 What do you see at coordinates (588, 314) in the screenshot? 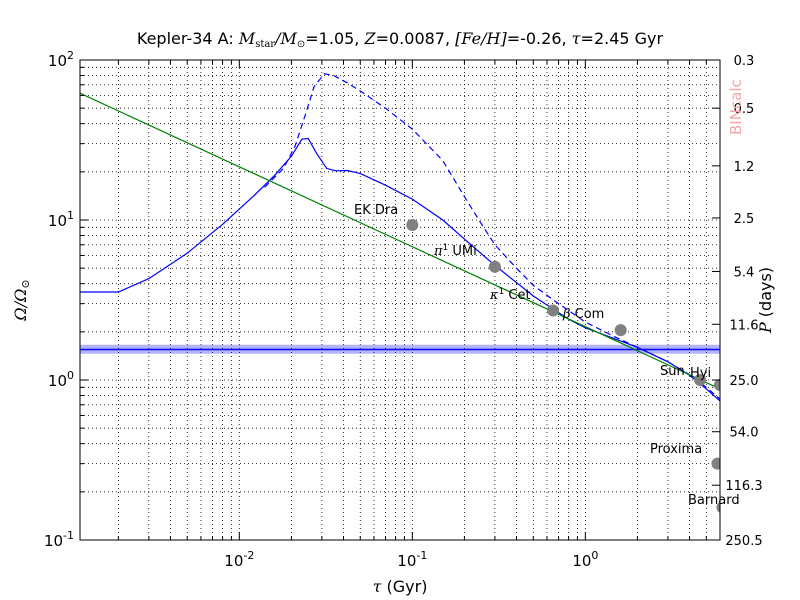
I see `star-label-part: Com` at bounding box center [588, 314].